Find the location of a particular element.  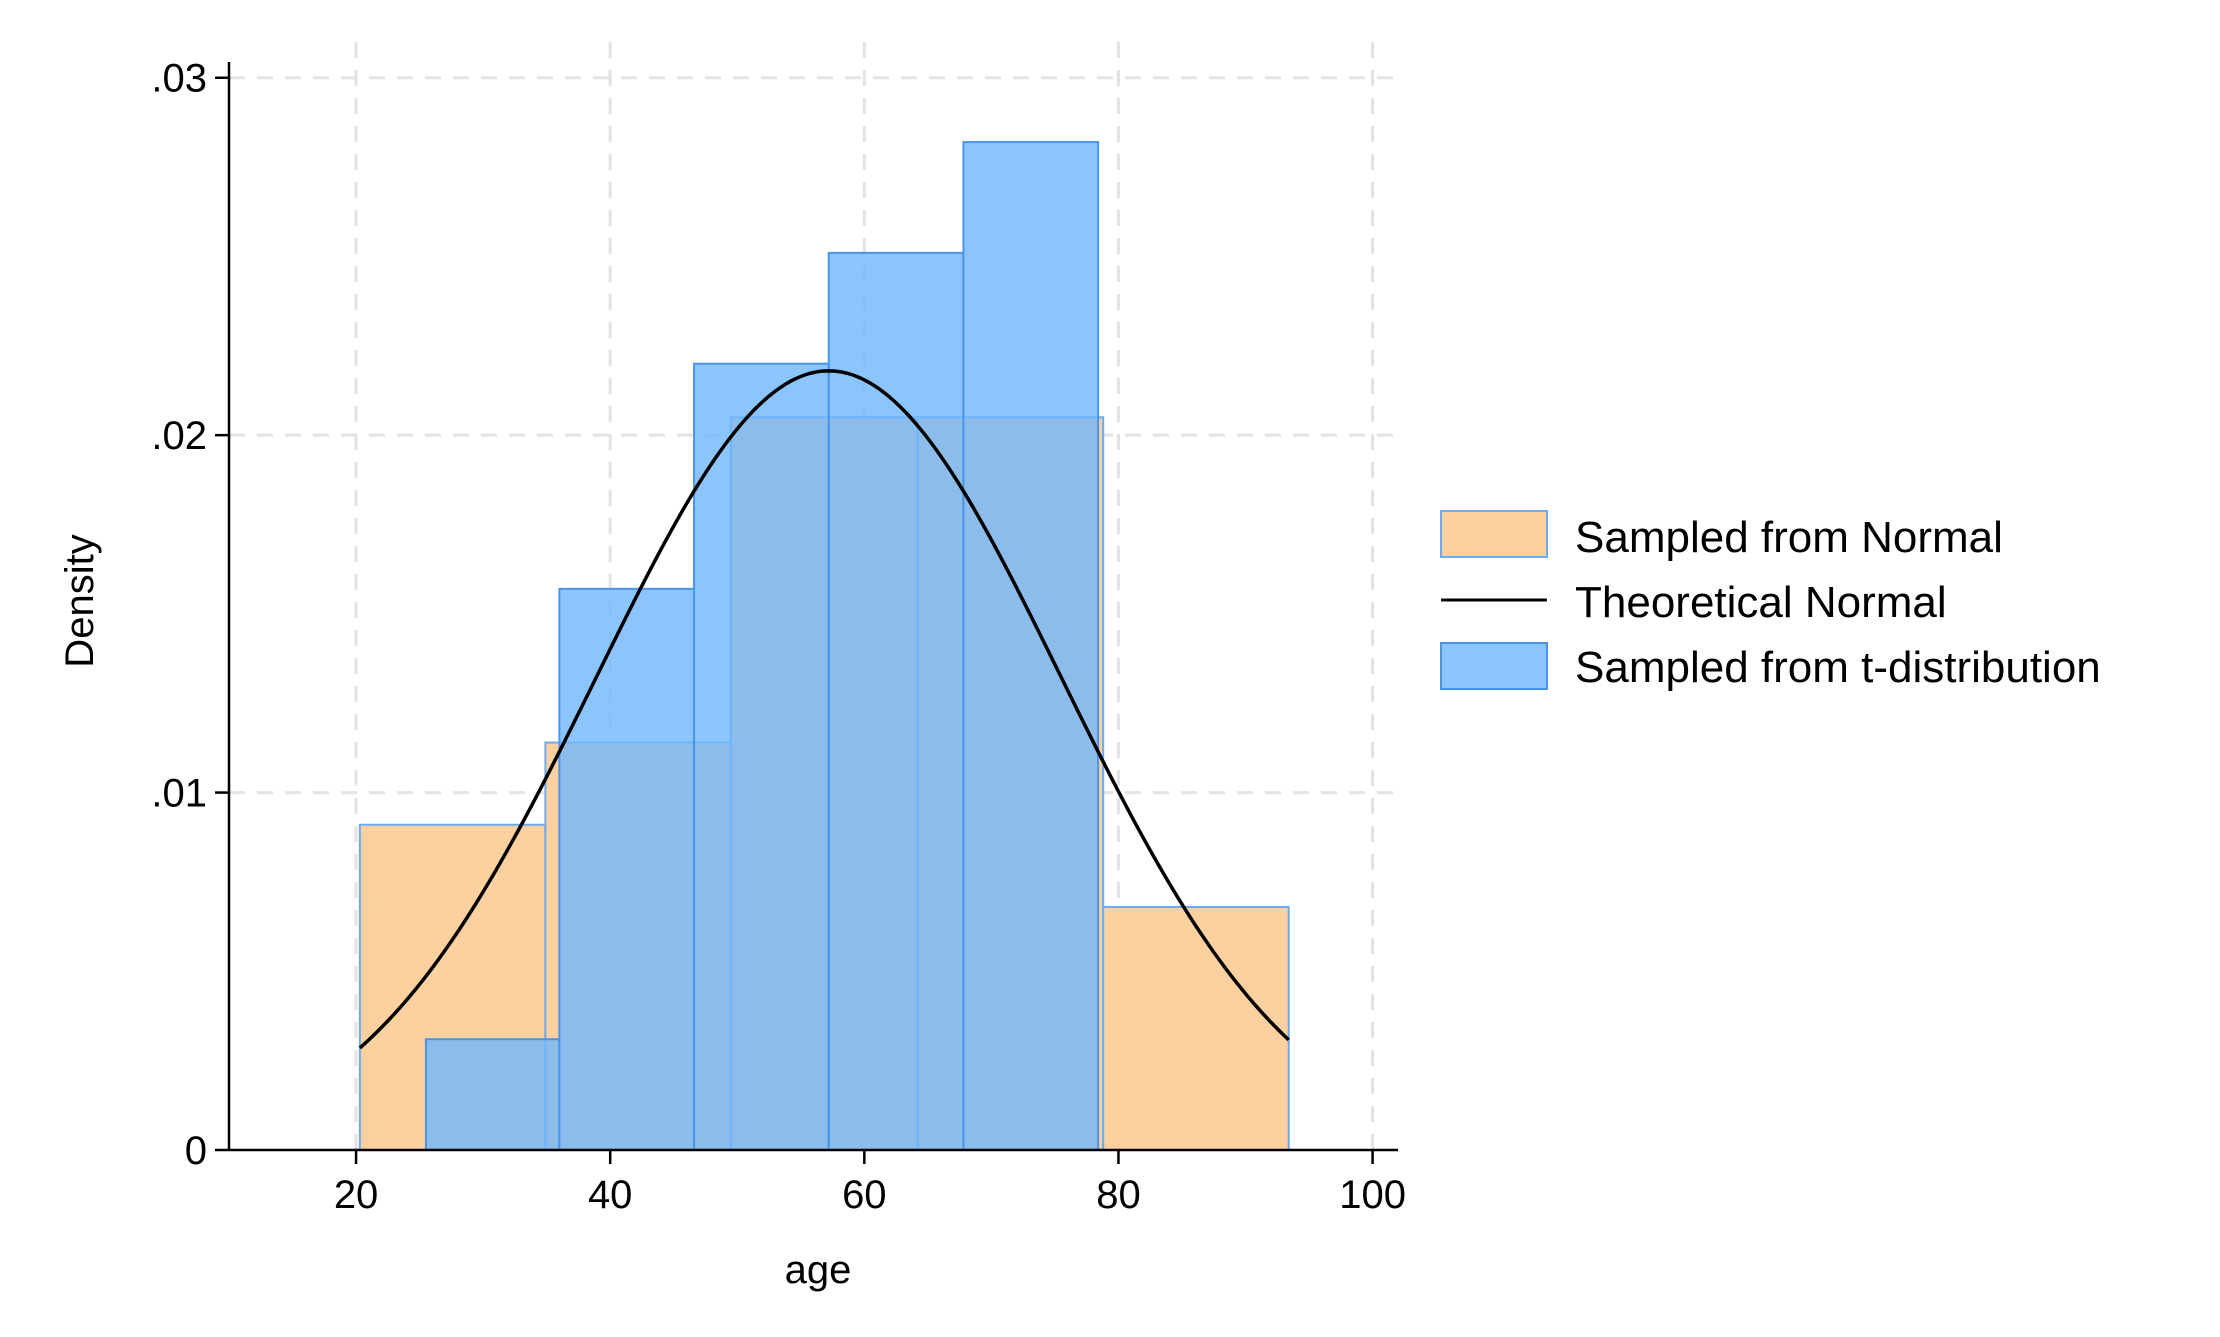

y-tick-label: 0 is located at coordinates (196, 1151).